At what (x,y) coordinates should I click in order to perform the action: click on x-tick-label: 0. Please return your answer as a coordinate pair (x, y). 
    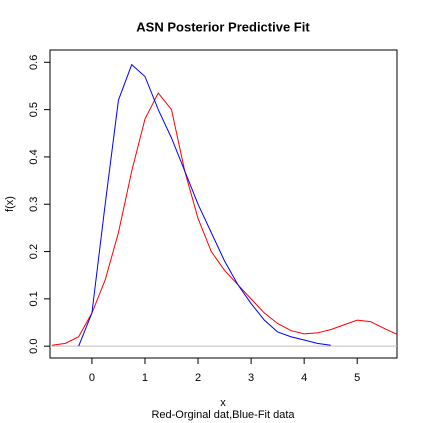
    Looking at the image, I should click on (92, 378).